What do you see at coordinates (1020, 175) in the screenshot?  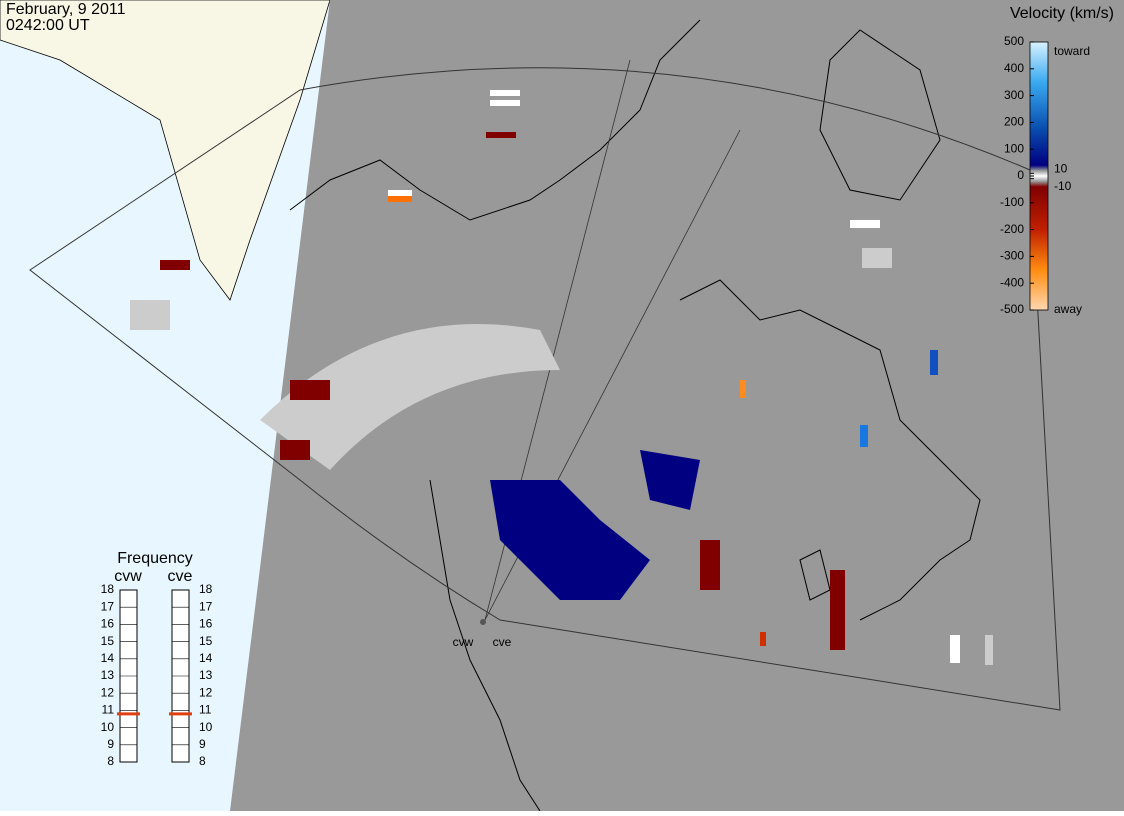 I see `velocity-tick-label: 0` at bounding box center [1020, 175].